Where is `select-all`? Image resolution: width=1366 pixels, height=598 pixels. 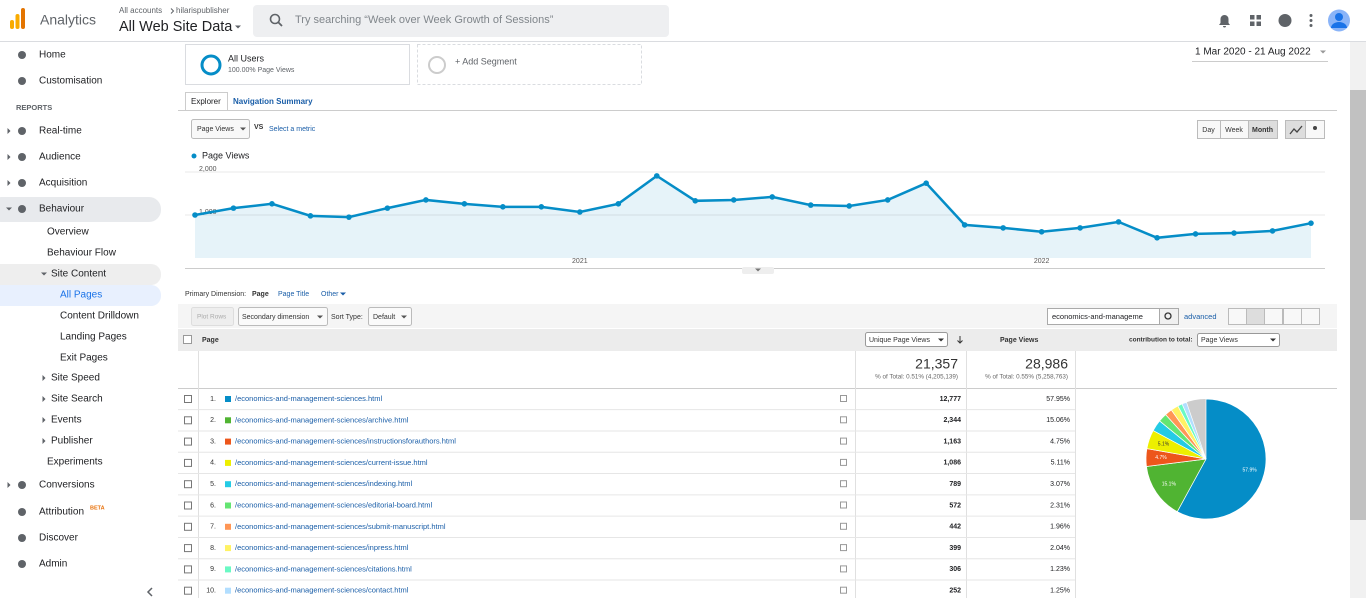 select-all is located at coordinates (187, 339).